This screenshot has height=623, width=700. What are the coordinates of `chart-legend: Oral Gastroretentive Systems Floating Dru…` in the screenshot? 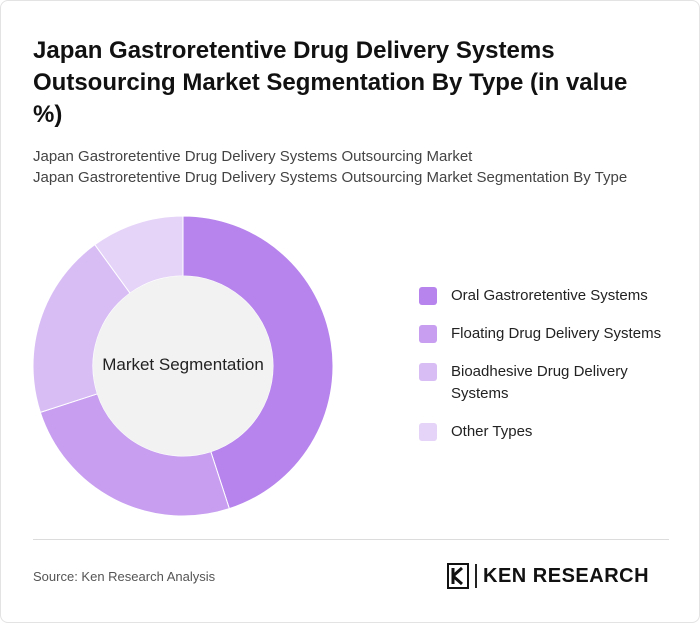 It's located at (549, 372).